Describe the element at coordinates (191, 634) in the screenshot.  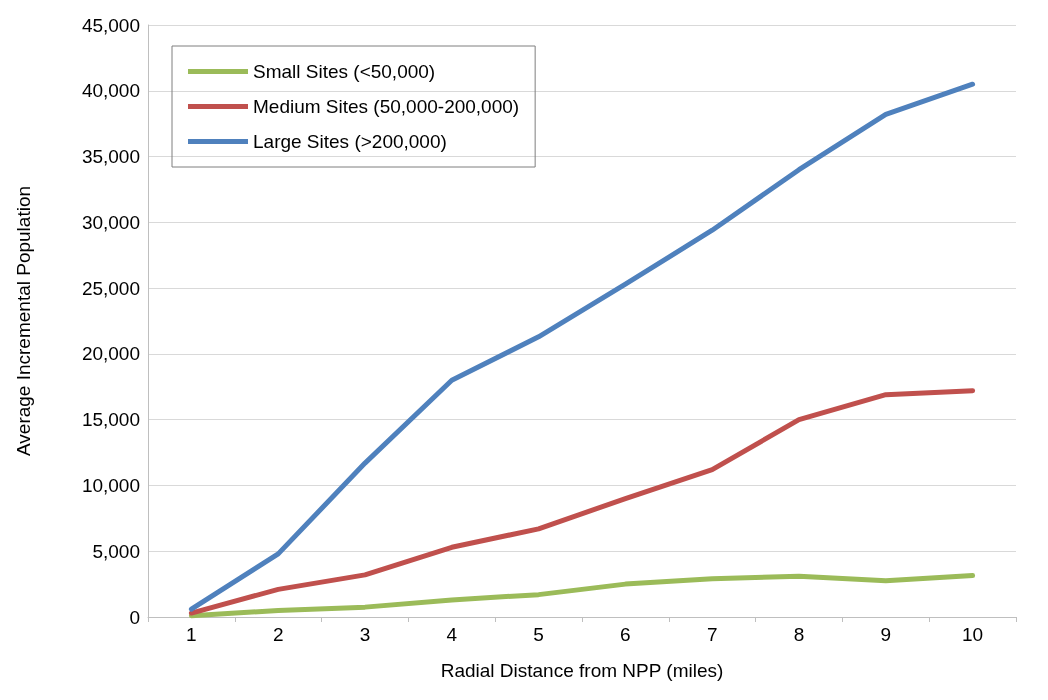
I see `x-tick-label: 1` at that location.